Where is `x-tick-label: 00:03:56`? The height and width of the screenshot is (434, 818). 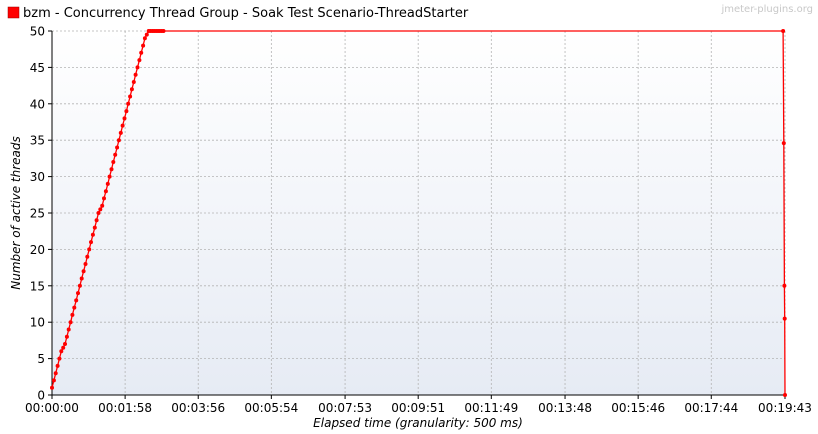
x-tick-label: 00:03:56 is located at coordinates (198, 408).